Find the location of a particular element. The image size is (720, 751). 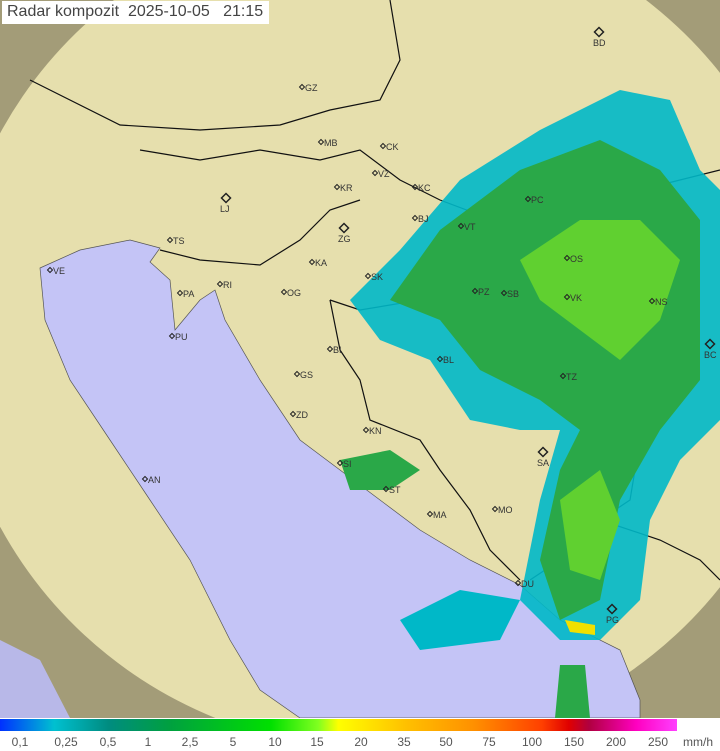

city-label: MB is located at coordinates (331, 143).